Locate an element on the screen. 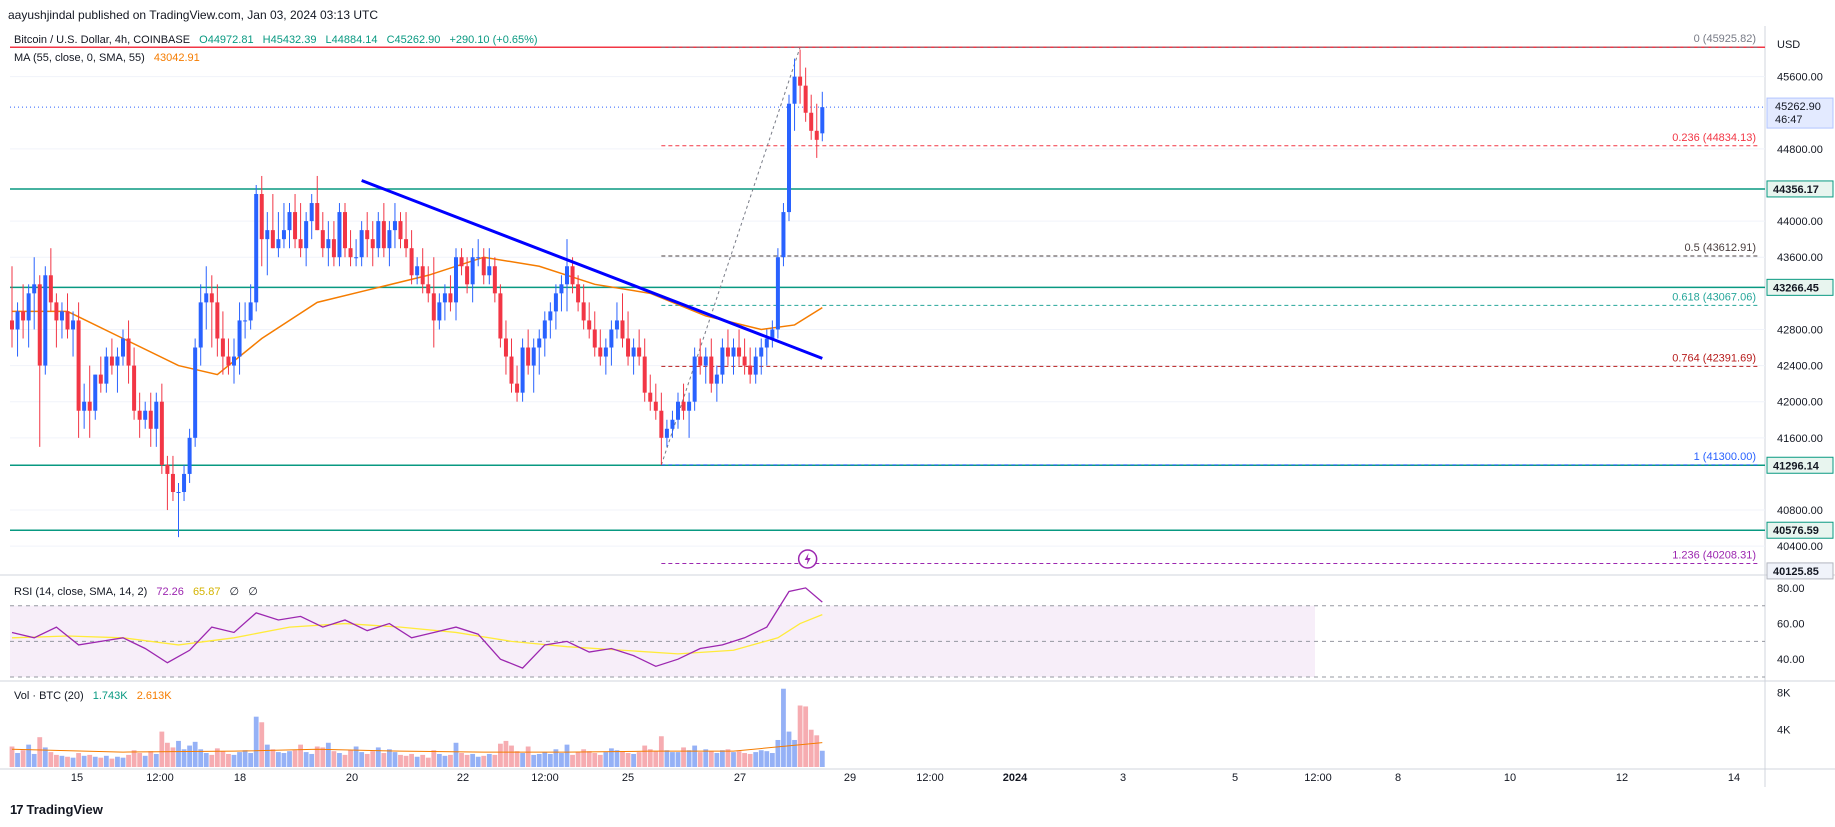 The width and height of the screenshot is (1835, 827). volume-legend-label: Vol · BTC (20) is located at coordinates (49, 696).